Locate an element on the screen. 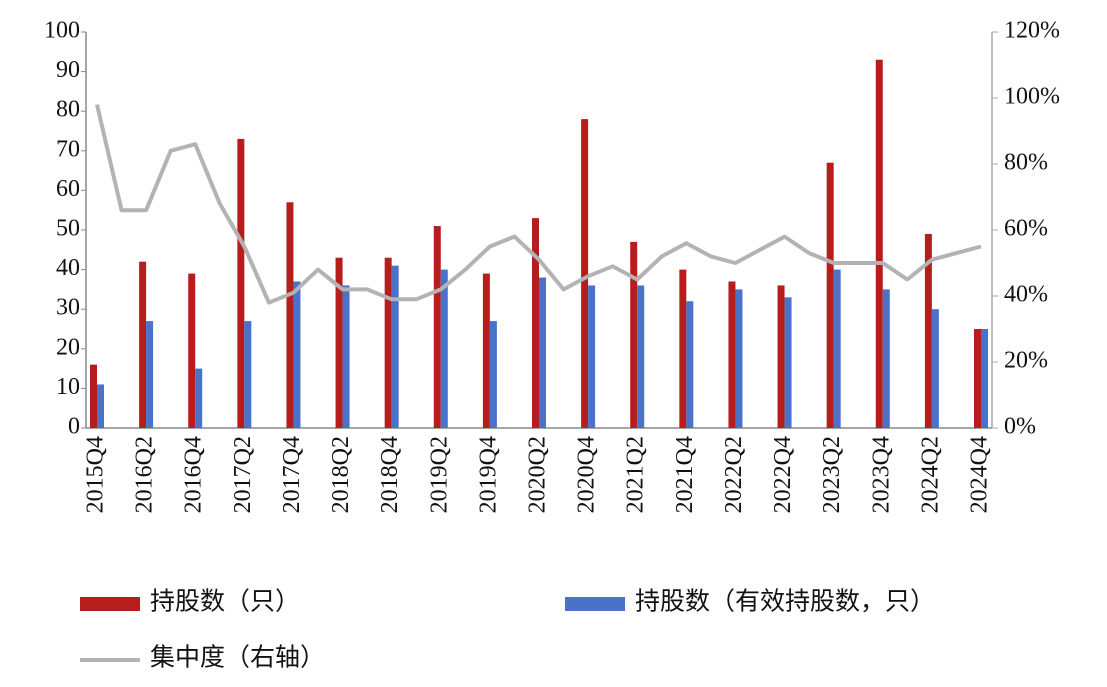 The image size is (1107, 687). x-tick-label: 2021Q4 is located at coordinates (685, 474).